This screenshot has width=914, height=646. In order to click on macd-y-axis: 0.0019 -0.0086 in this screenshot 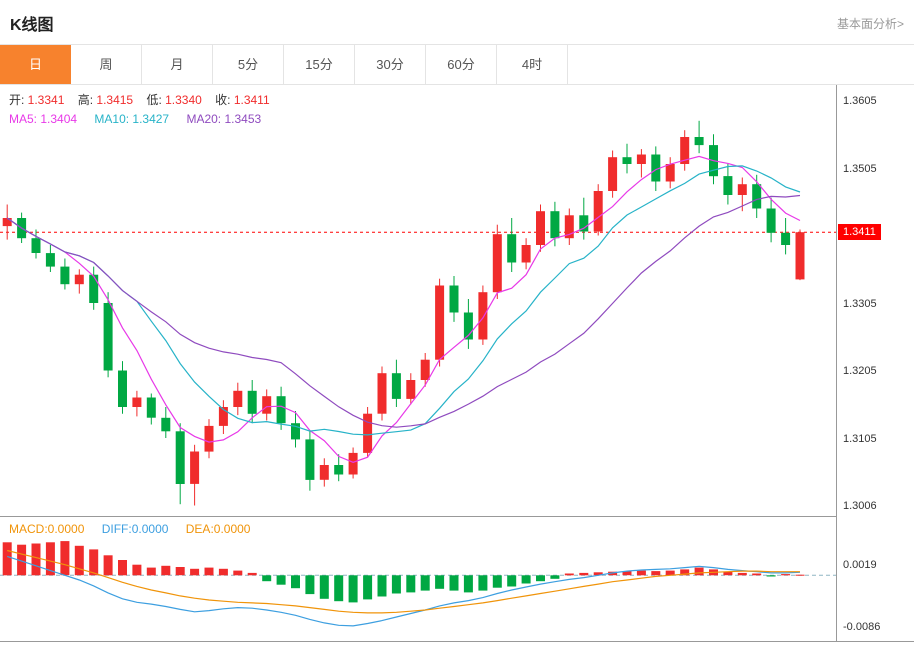, I will do `click(875, 579)`.